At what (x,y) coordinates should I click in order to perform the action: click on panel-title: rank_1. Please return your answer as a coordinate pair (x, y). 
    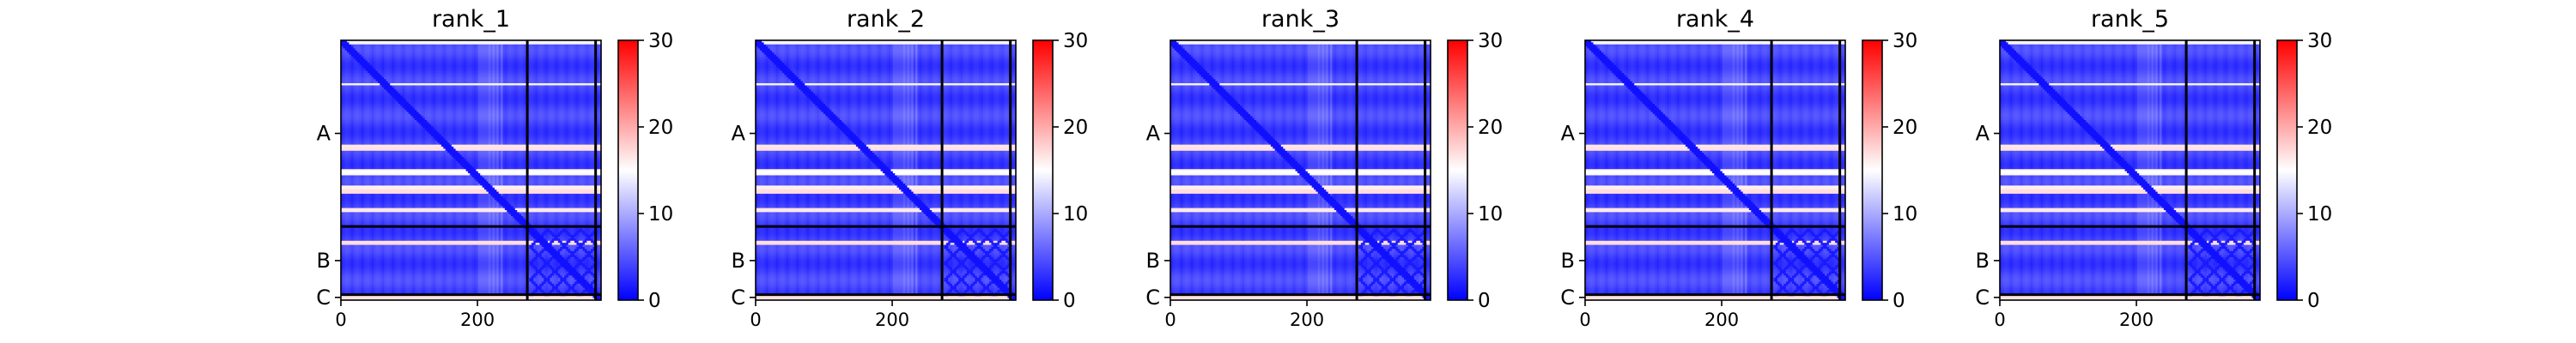
    Looking at the image, I should click on (471, 19).